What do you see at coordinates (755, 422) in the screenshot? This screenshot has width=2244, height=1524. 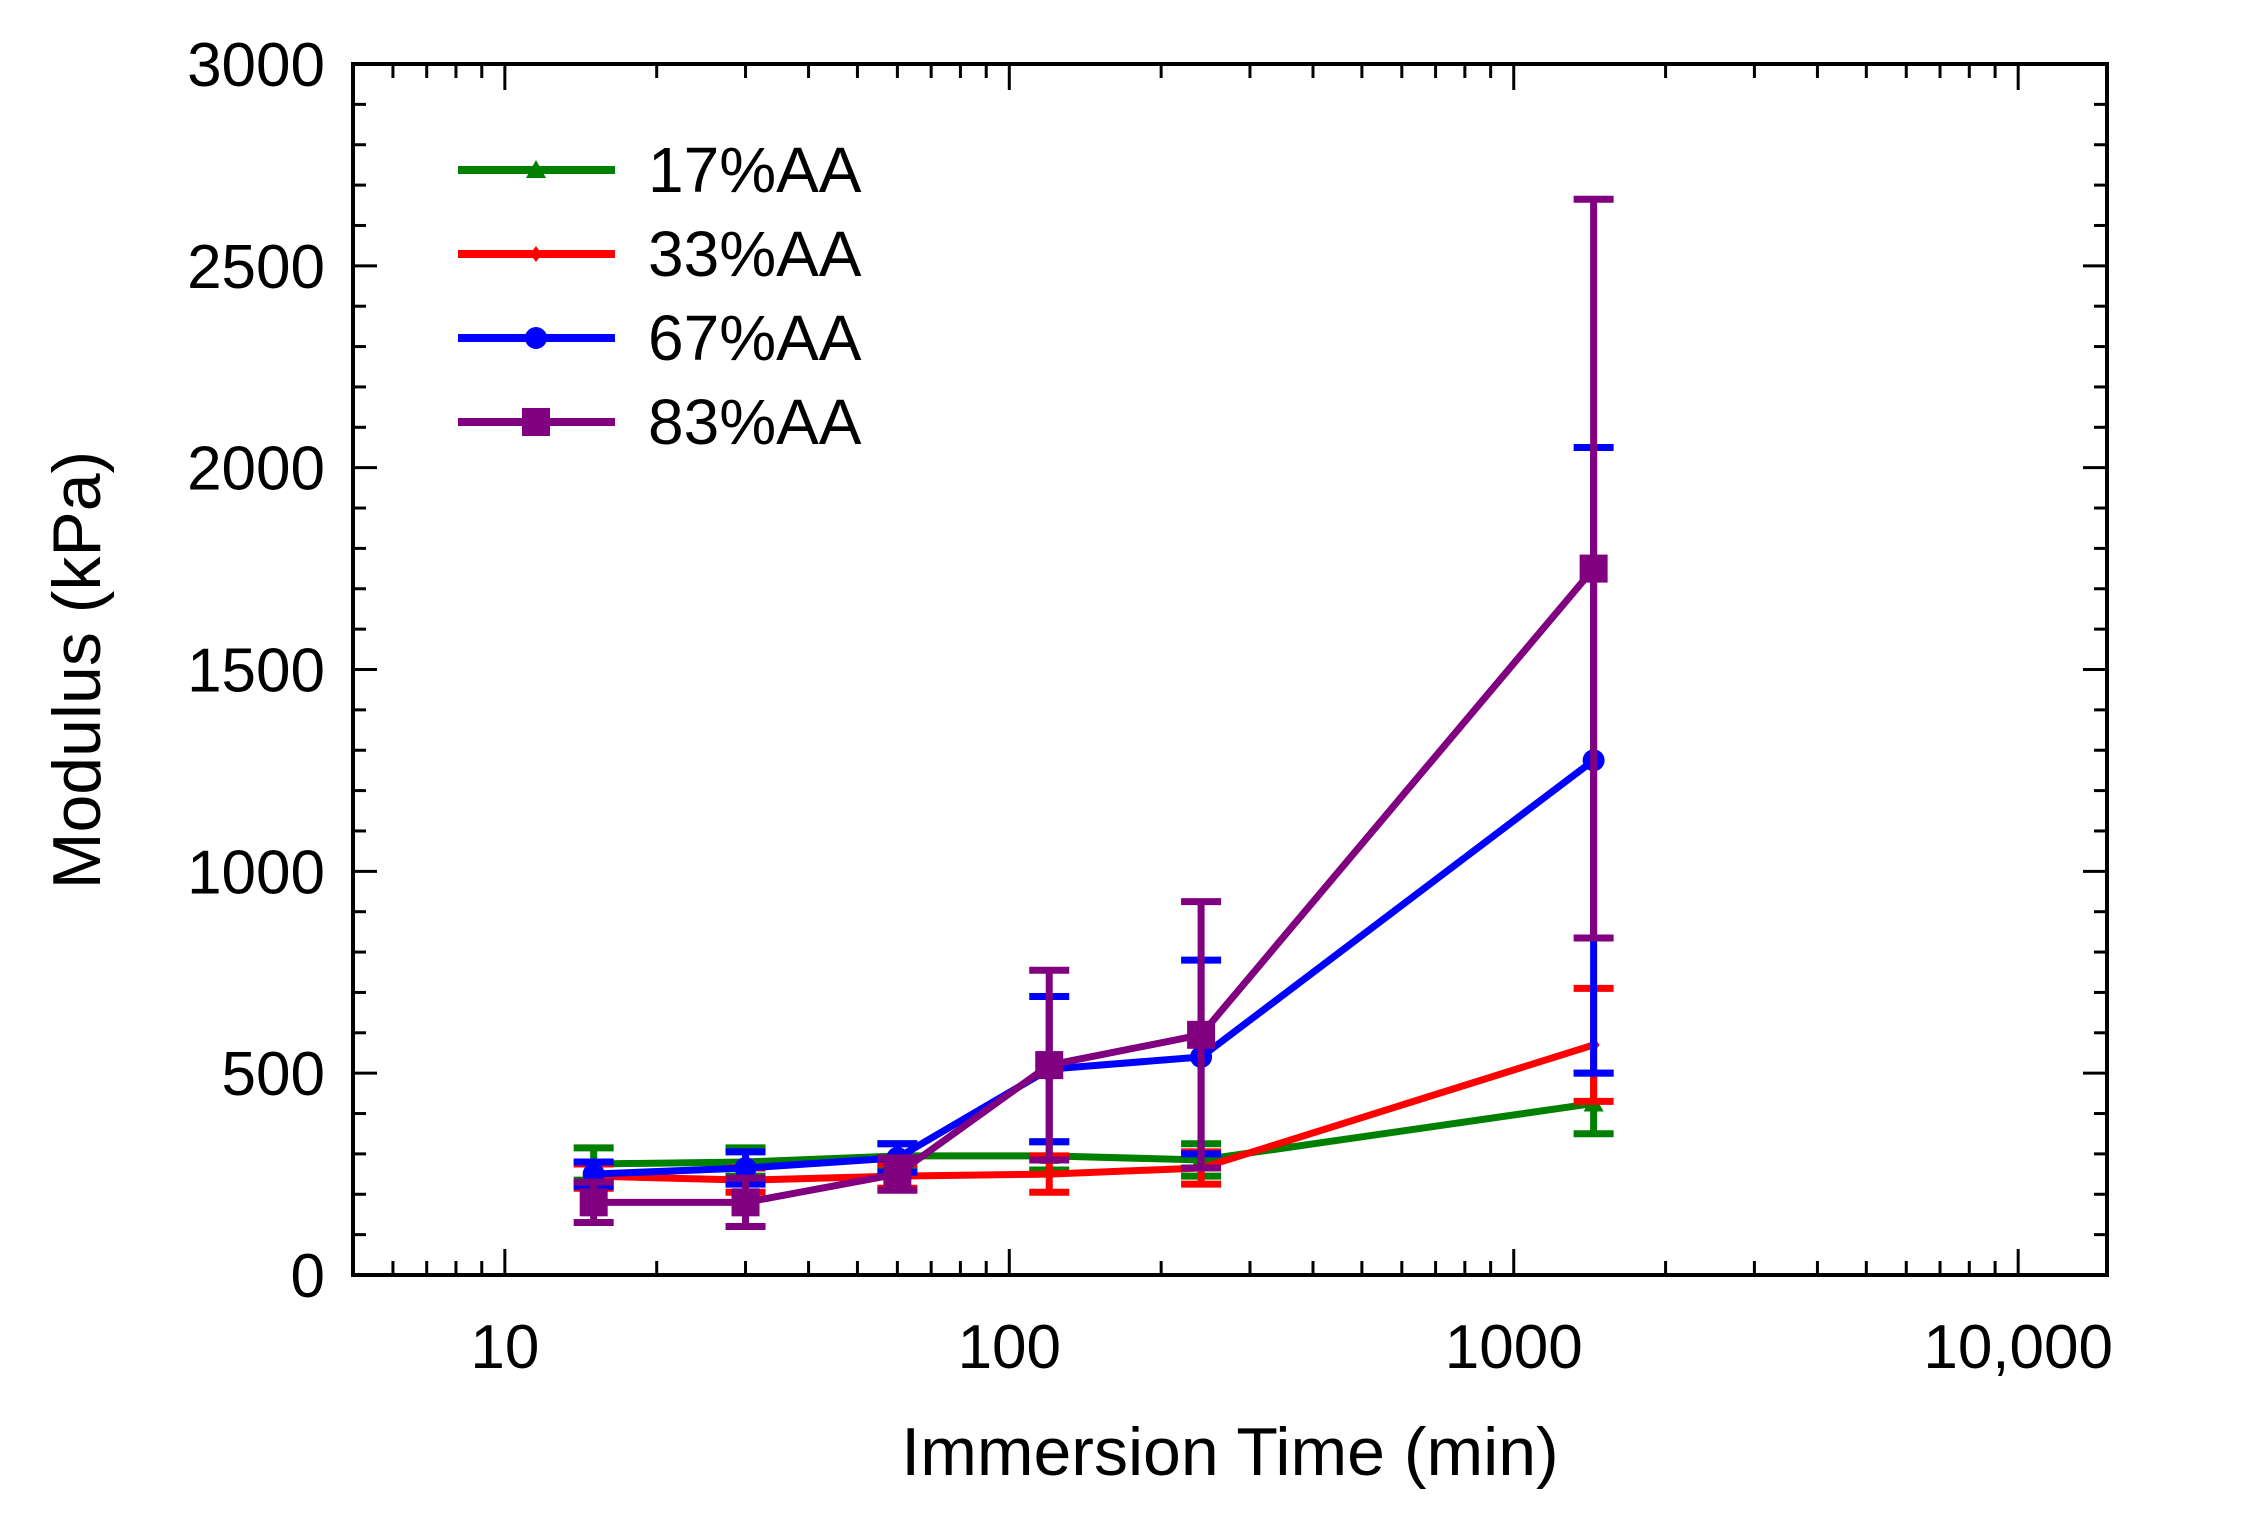 I see `legend-label: 83%AA` at bounding box center [755, 422].